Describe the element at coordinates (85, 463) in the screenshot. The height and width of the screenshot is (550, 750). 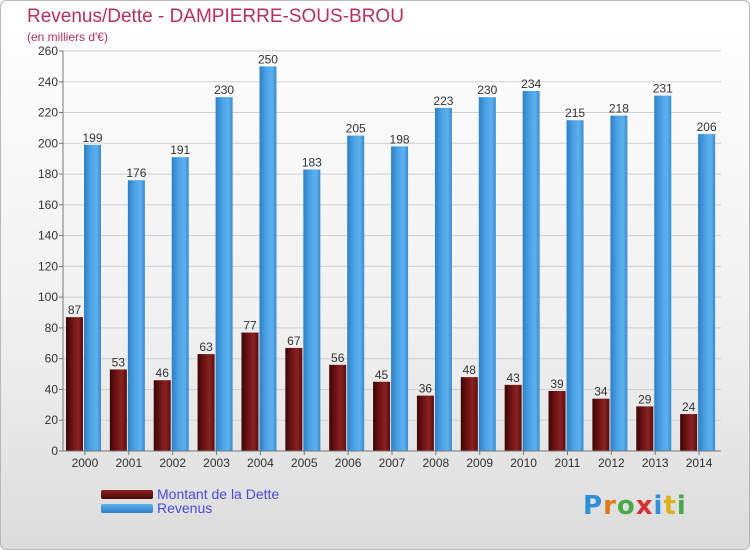
I see `x-tick-label: 2000` at that location.